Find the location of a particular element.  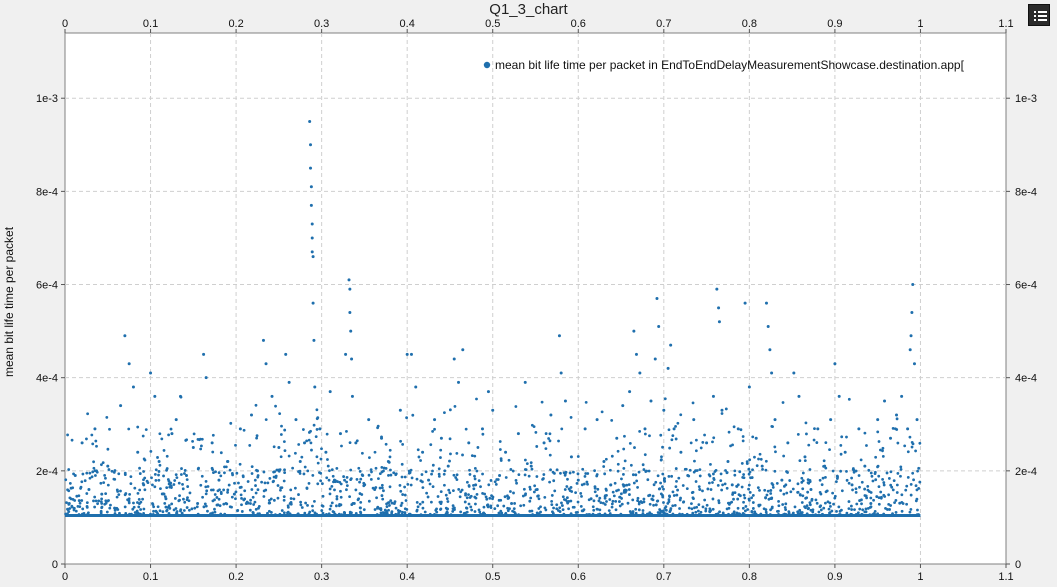

x-tick-label-top: 1 is located at coordinates (920, 24).